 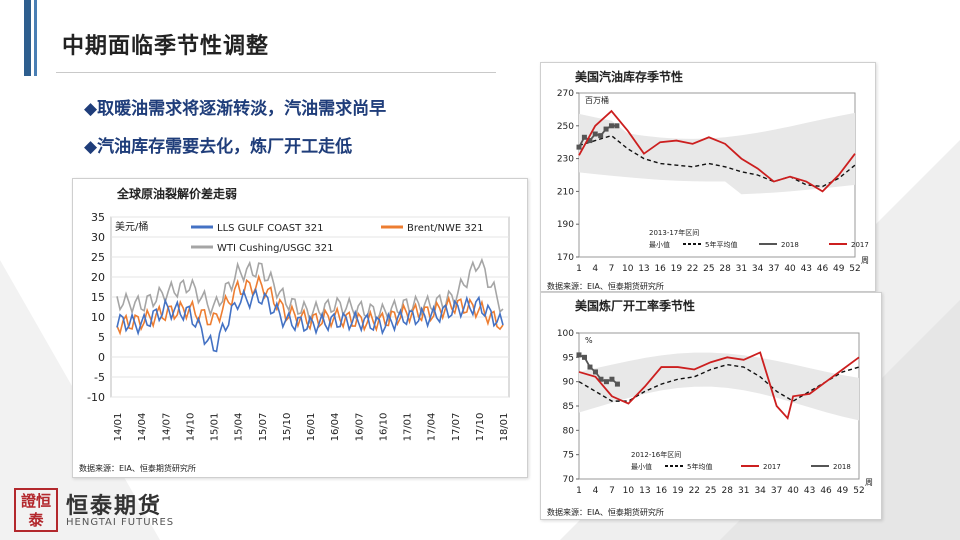 I want to click on y-tick-label: 170, so click(x=565, y=258).